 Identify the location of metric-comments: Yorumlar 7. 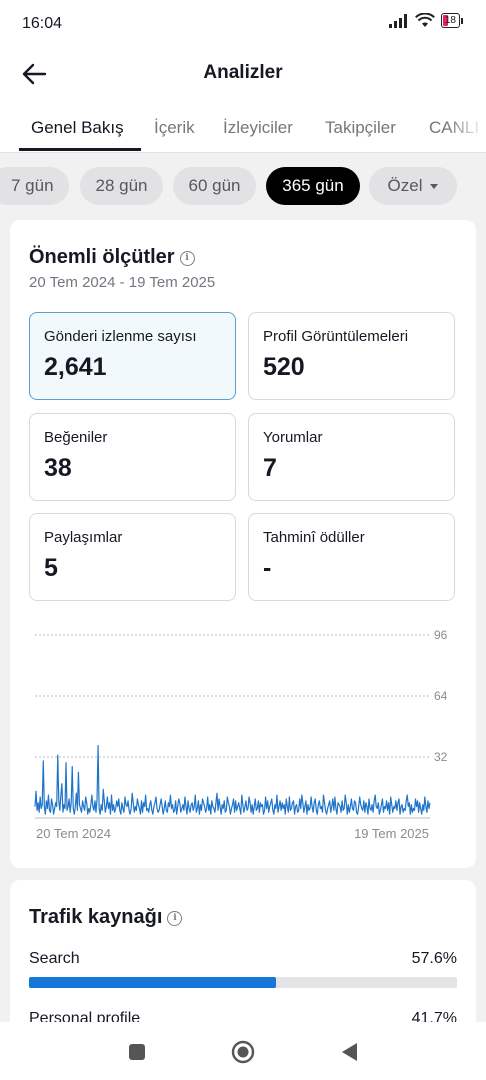
(351, 457).